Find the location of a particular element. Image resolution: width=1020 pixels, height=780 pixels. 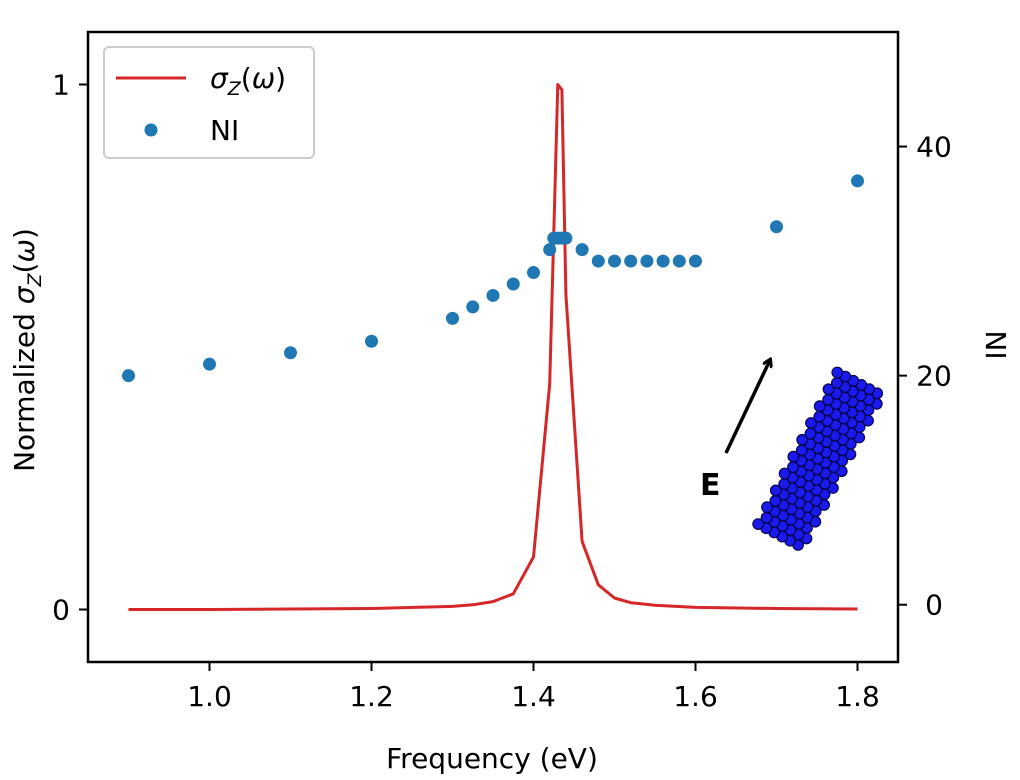

x-tick-label: 1.0 is located at coordinates (209, 696).